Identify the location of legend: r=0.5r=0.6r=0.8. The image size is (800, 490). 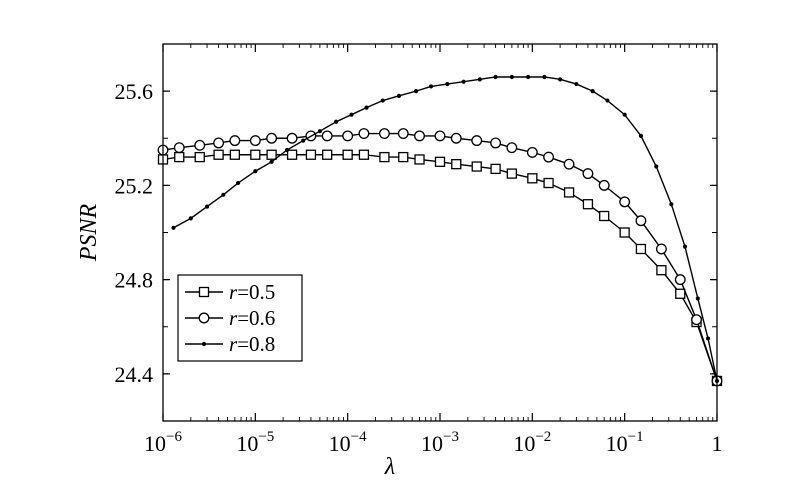
(240, 318).